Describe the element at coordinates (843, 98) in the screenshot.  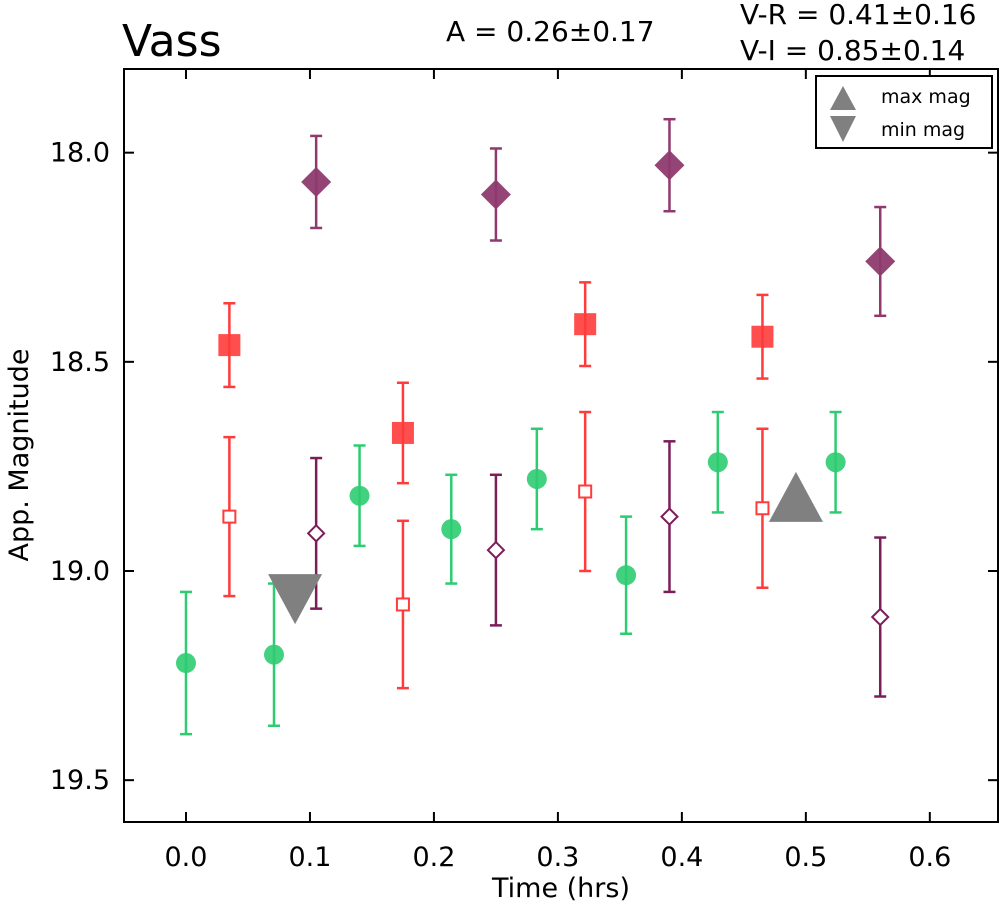
I see `legend-max-mag-marker` at that location.